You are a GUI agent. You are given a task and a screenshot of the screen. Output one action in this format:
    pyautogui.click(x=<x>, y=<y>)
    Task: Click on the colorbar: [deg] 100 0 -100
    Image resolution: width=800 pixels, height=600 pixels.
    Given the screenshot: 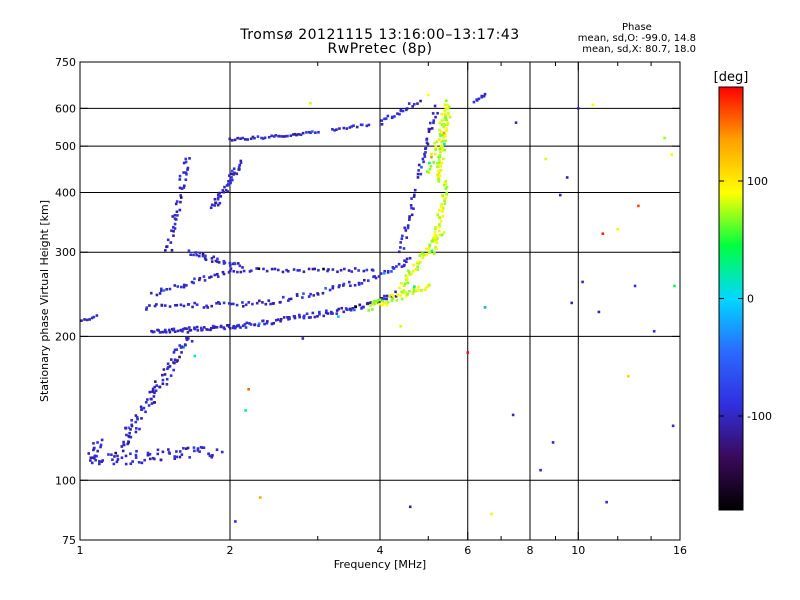 What is the action you would take?
    pyautogui.click(x=743, y=290)
    